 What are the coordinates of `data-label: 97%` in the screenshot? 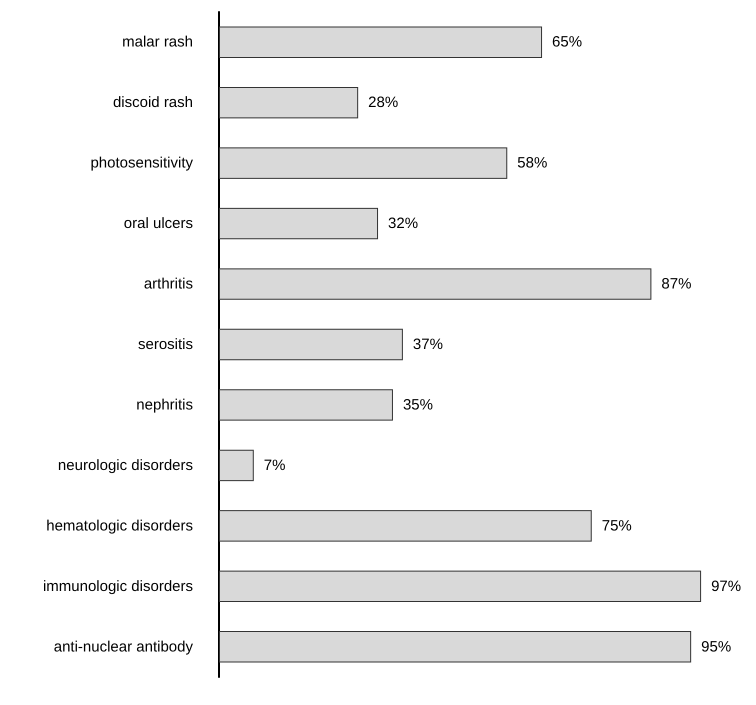 It's located at (726, 586).